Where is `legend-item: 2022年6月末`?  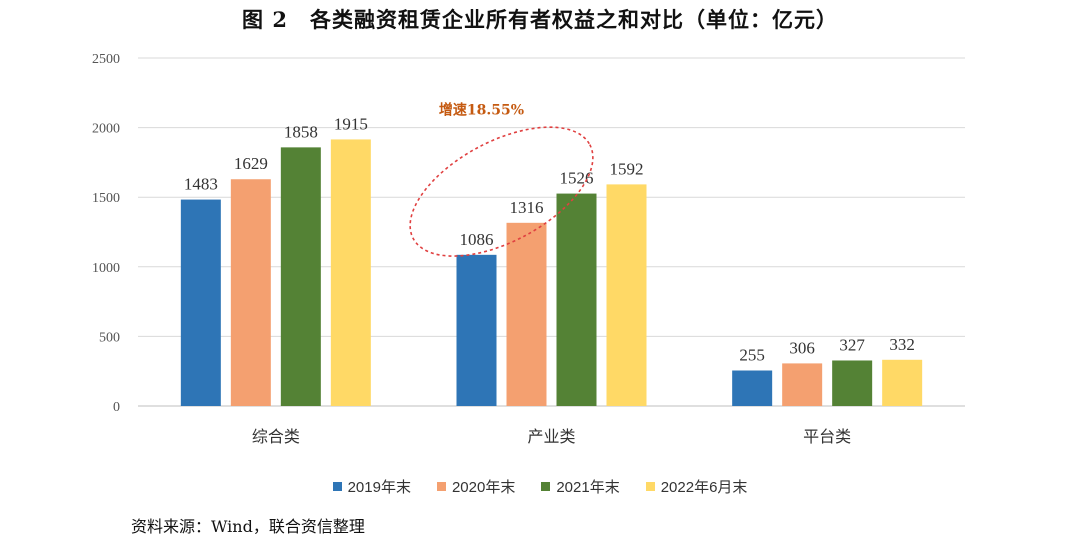
legend-item: 2022年6月末 is located at coordinates (696, 486).